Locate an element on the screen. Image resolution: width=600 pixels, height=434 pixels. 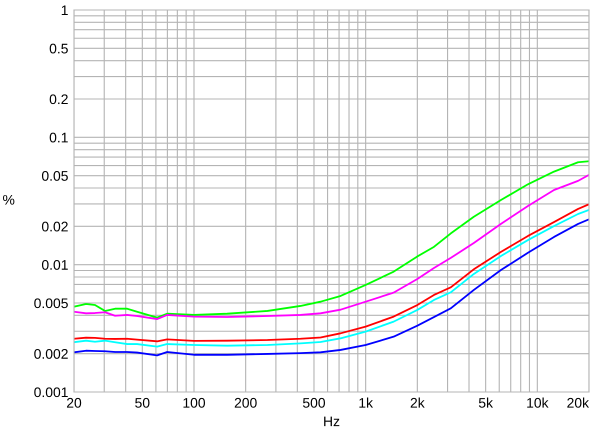
x-tick-label: 20 is located at coordinates (74, 403).